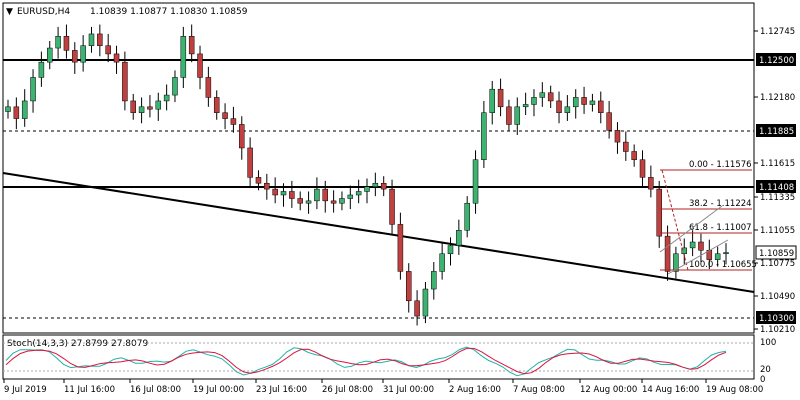 Image resolution: width=800 pixels, height=400 pixels. What do you see at coordinates (734, 390) in the screenshot?
I see `time-label: 19 Aug 08:00` at bounding box center [734, 390].